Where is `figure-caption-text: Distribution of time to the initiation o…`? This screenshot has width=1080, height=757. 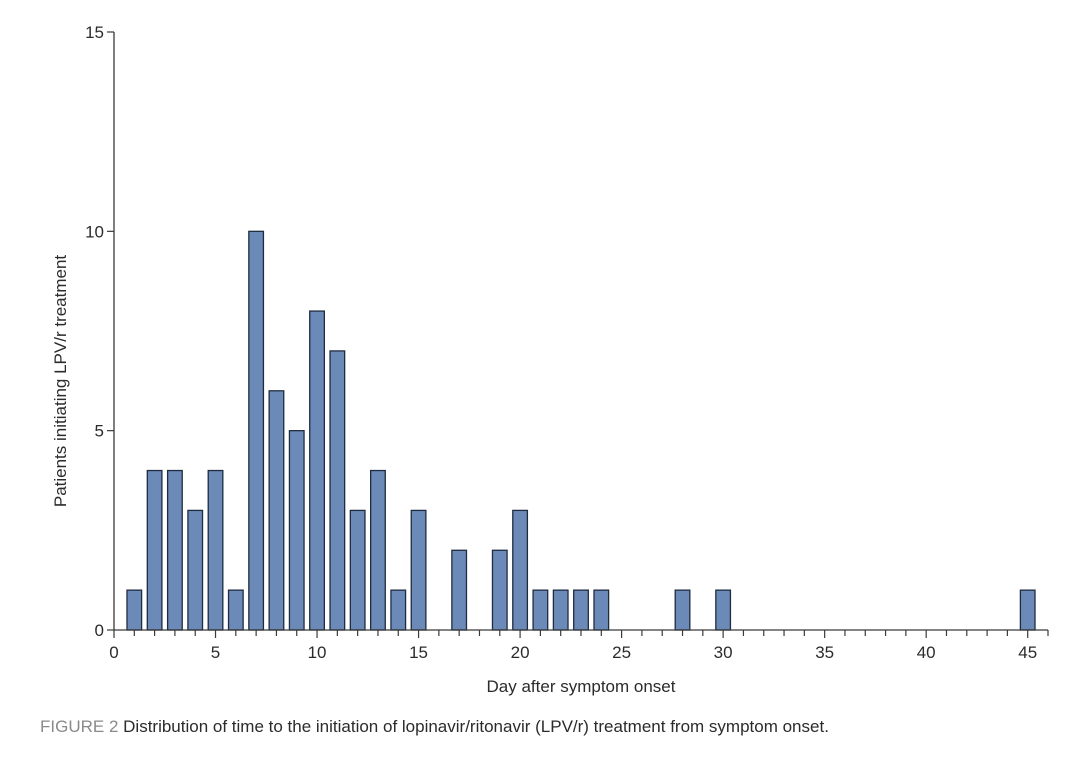
figure-caption-text: Distribution of time to the initiation o… is located at coordinates (476, 726).